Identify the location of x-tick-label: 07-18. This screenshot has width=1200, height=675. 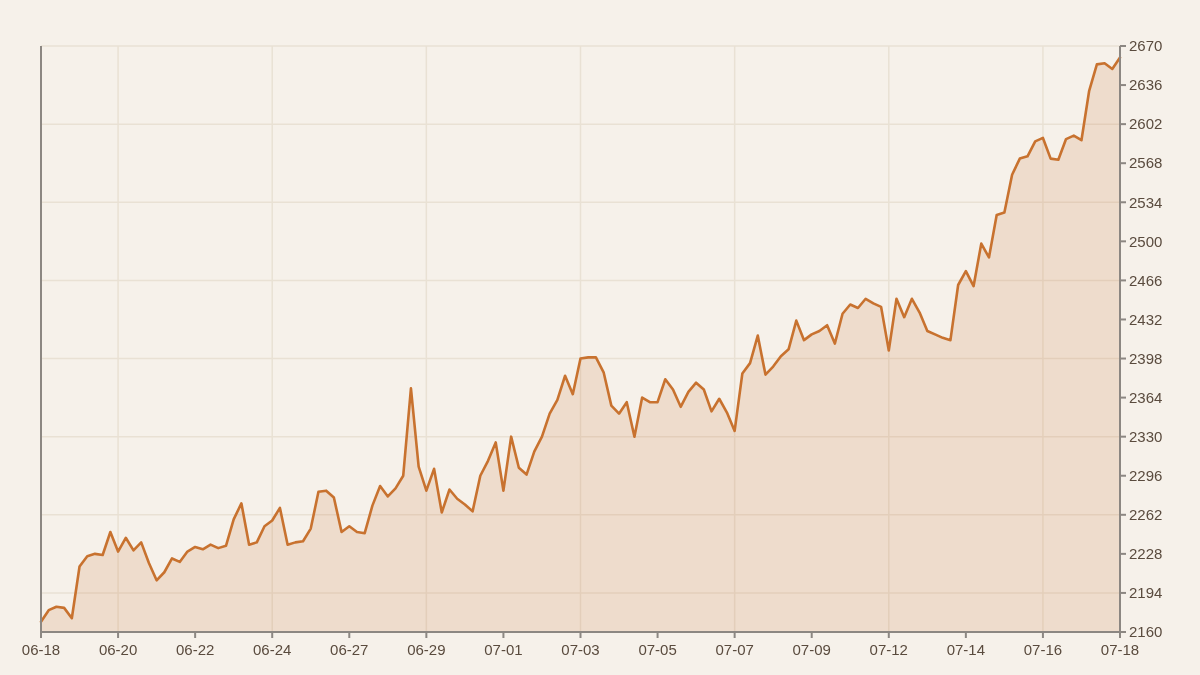
(1120, 649).